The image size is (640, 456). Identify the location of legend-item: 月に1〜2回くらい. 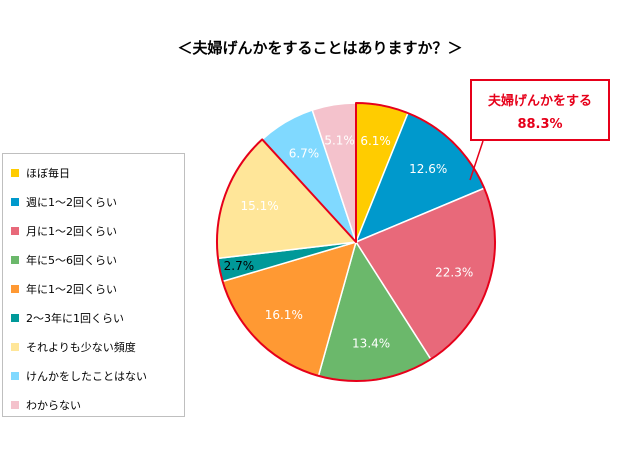
(64, 231).